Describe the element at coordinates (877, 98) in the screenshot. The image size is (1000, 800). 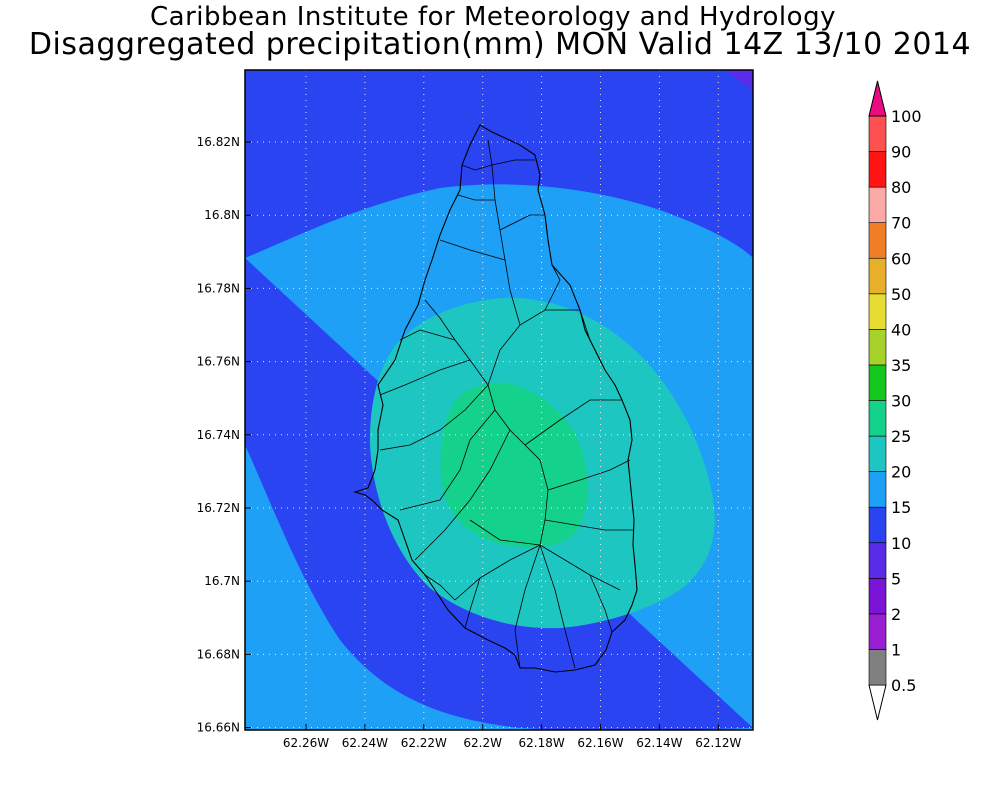
I see `colorbar-max-arrow` at that location.